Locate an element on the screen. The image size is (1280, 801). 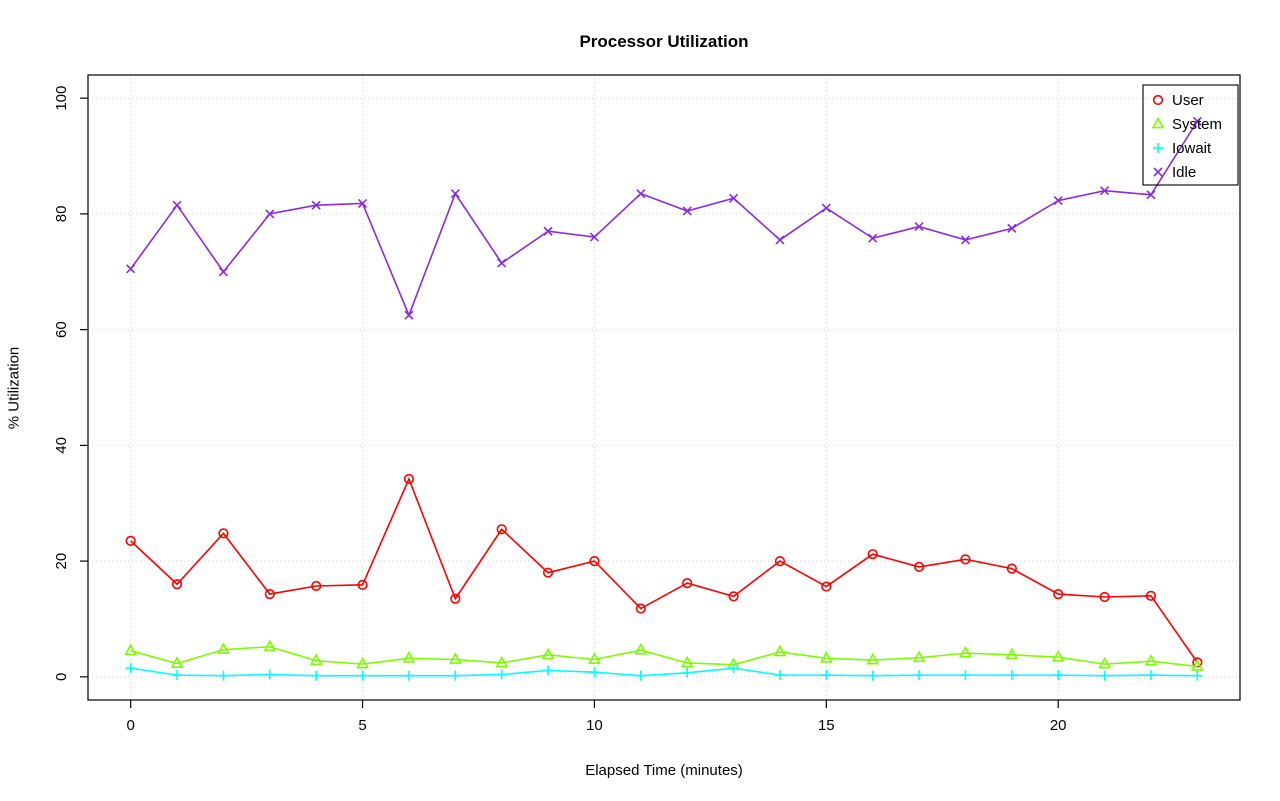
legend-entry: Iowait is located at coordinates (1182, 148).